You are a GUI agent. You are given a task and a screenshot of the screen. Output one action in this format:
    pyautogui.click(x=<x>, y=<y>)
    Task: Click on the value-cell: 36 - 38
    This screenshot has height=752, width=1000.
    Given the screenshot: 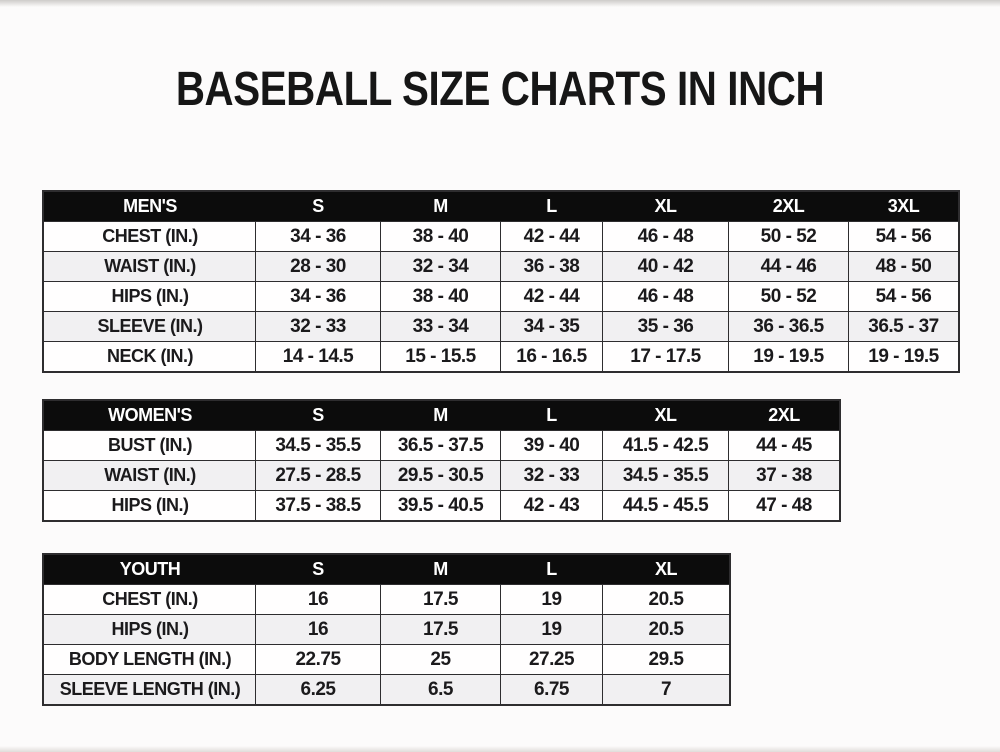 What is the action you would take?
    pyautogui.click(x=551, y=266)
    